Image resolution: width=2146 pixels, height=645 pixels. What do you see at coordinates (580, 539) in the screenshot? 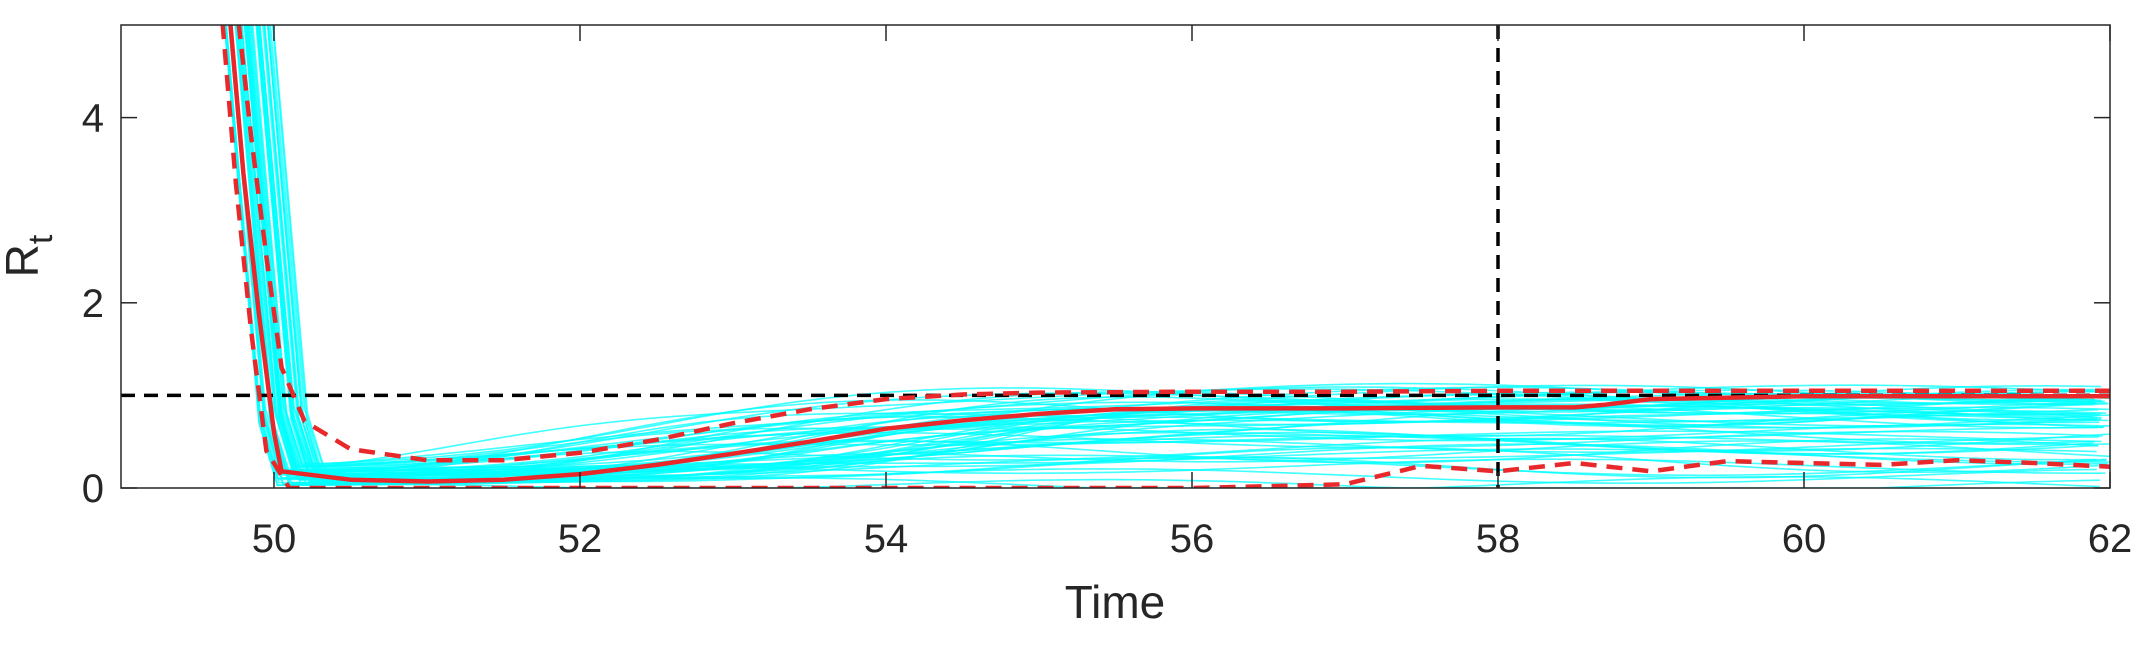
I see `x-tick-label: 52` at bounding box center [580, 539].